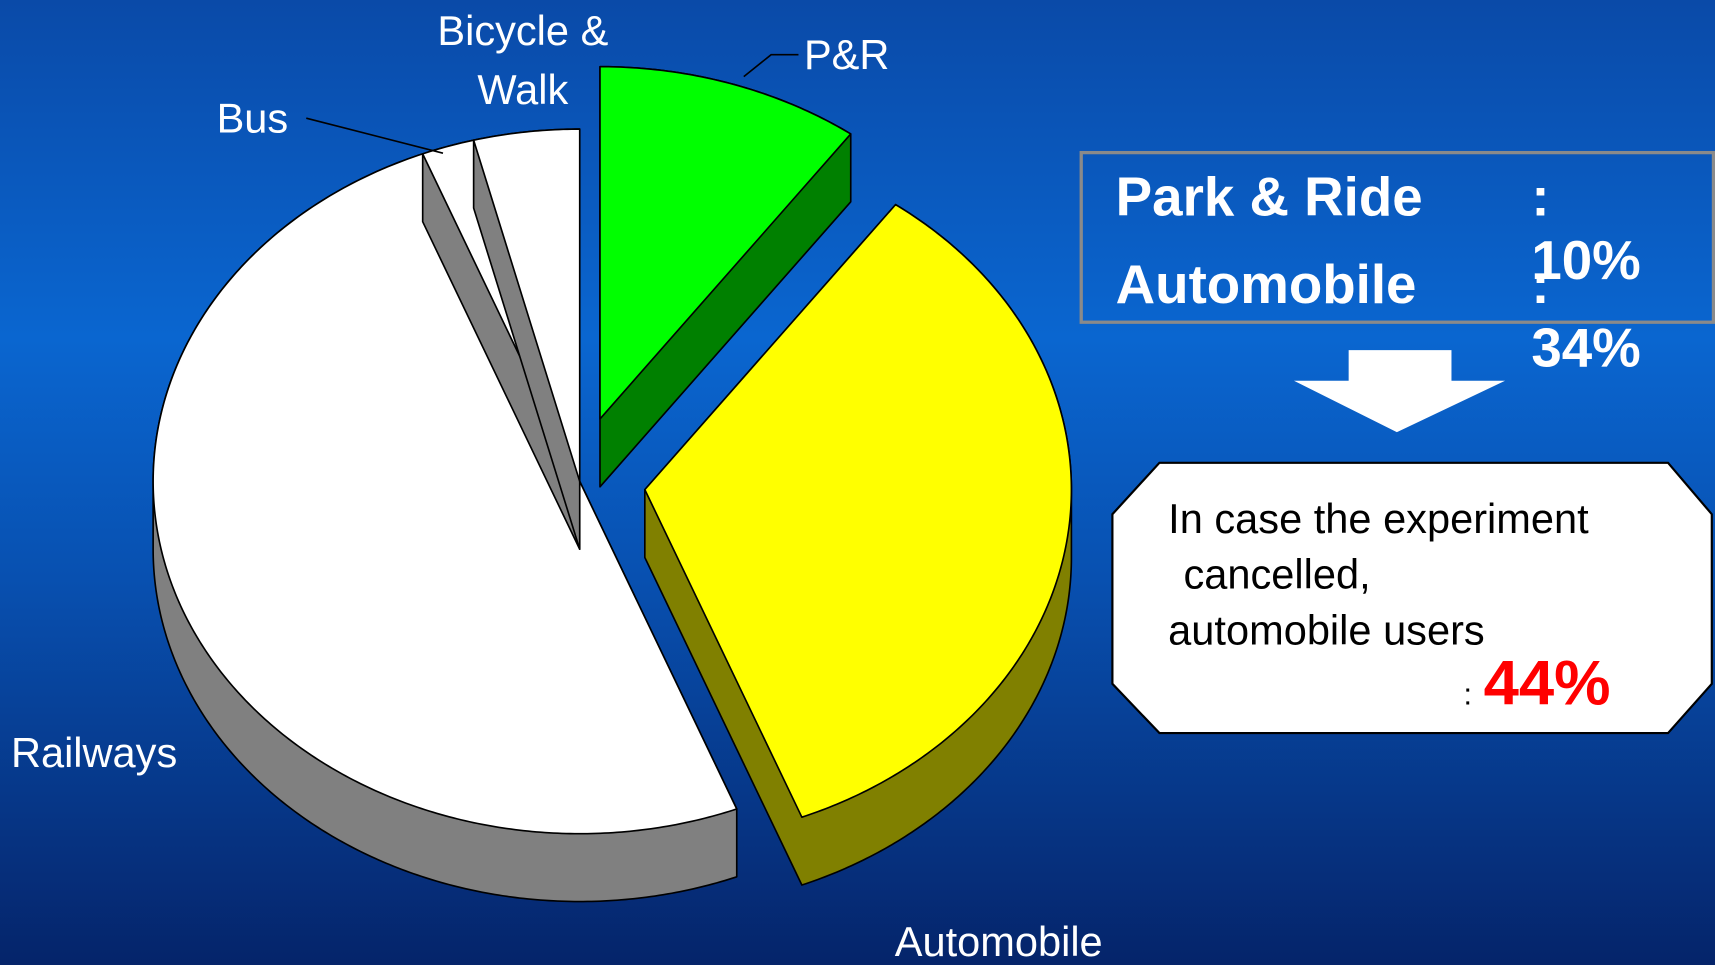 The height and width of the screenshot is (965, 1715). I want to click on summary-value: : 34%, so click(1586, 316).